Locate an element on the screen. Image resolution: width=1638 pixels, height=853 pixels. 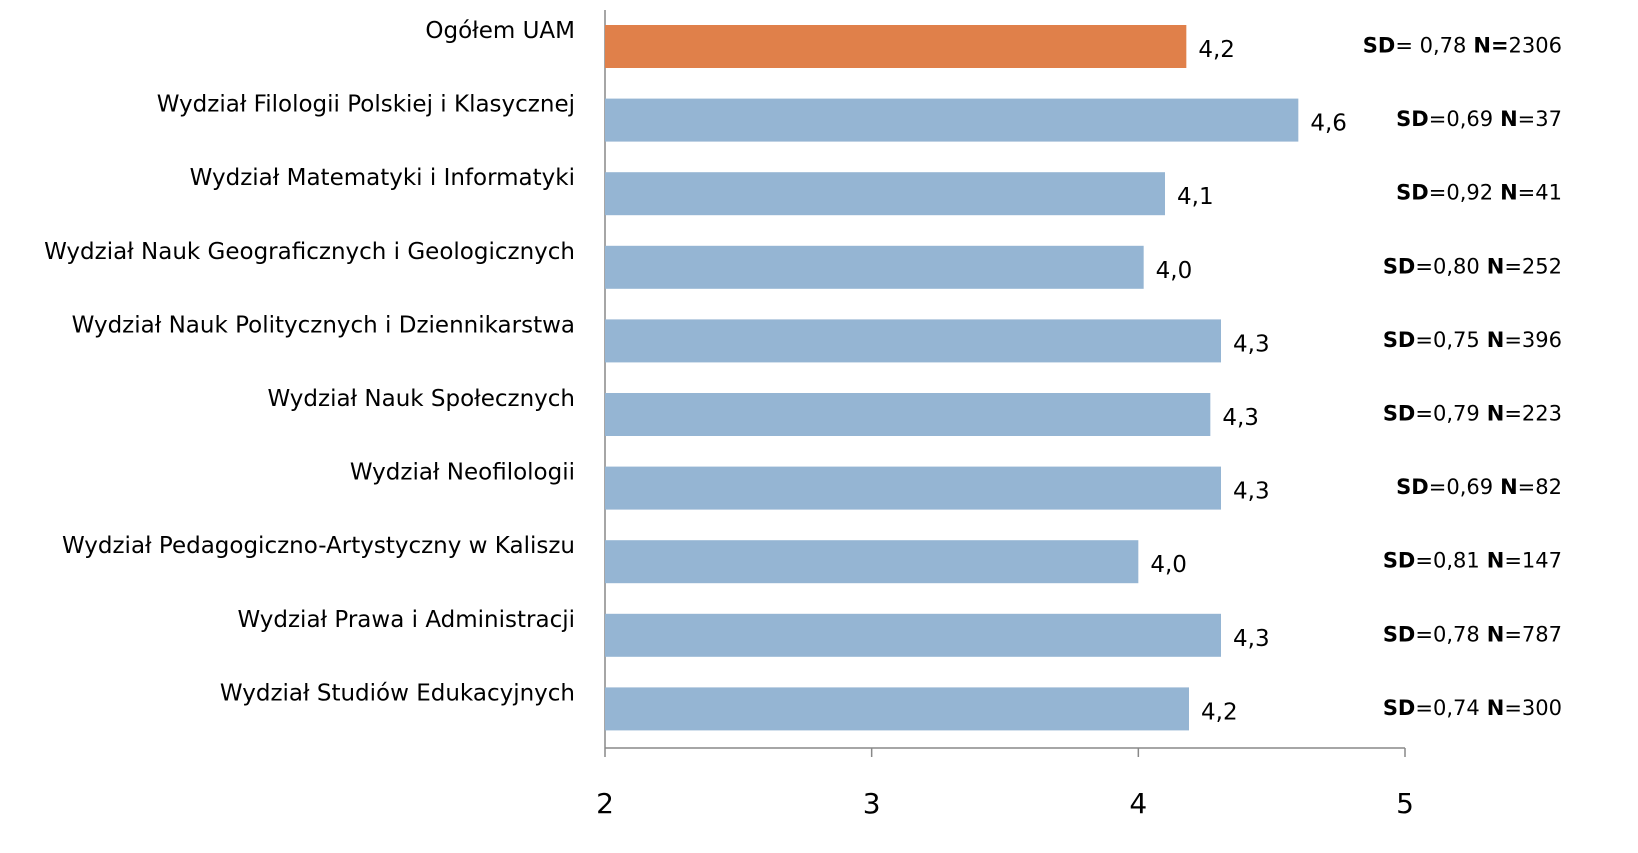
annotation: SD=0,74 N=300 is located at coordinates (1472, 708).